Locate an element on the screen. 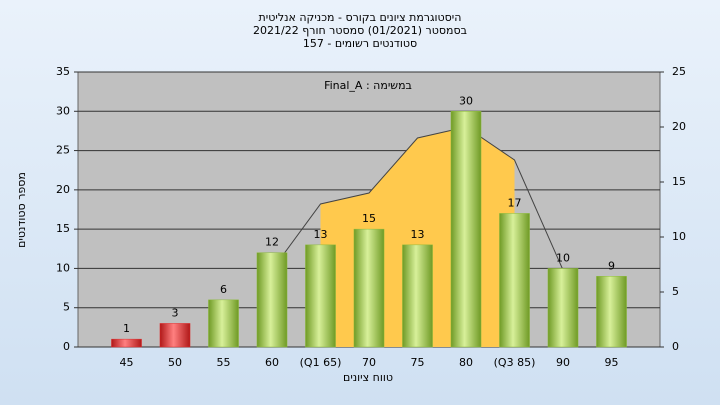  y-tick-label: 20 is located at coordinates (63, 189).